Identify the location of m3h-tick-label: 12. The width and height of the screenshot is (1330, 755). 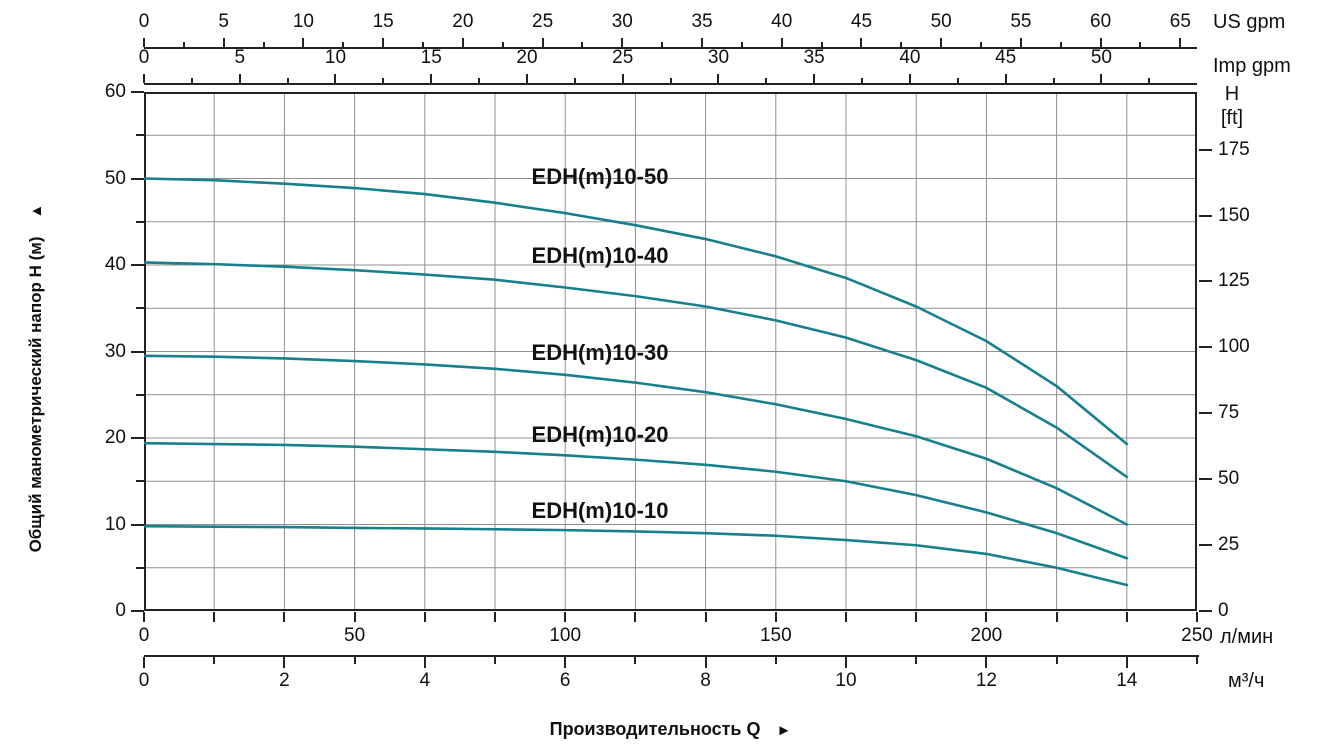
(986, 680).